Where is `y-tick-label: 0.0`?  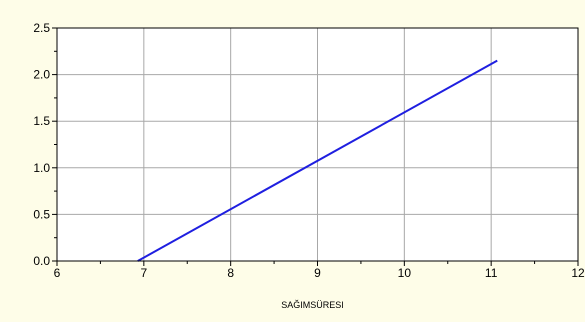 y-tick-label: 0.0 is located at coordinates (41, 261).